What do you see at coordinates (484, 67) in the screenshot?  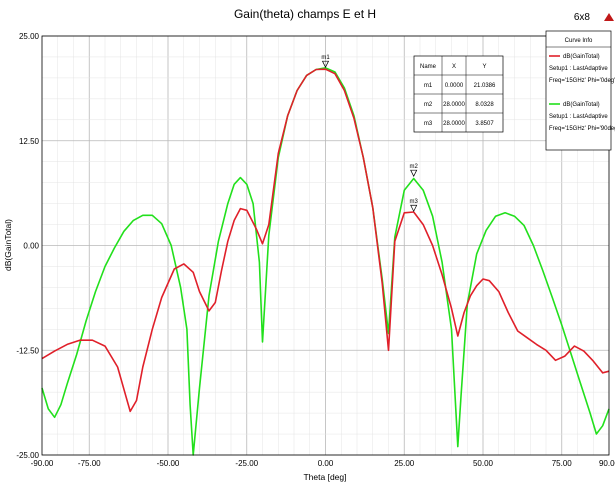 I see `marker-table-header: Y` at bounding box center [484, 67].